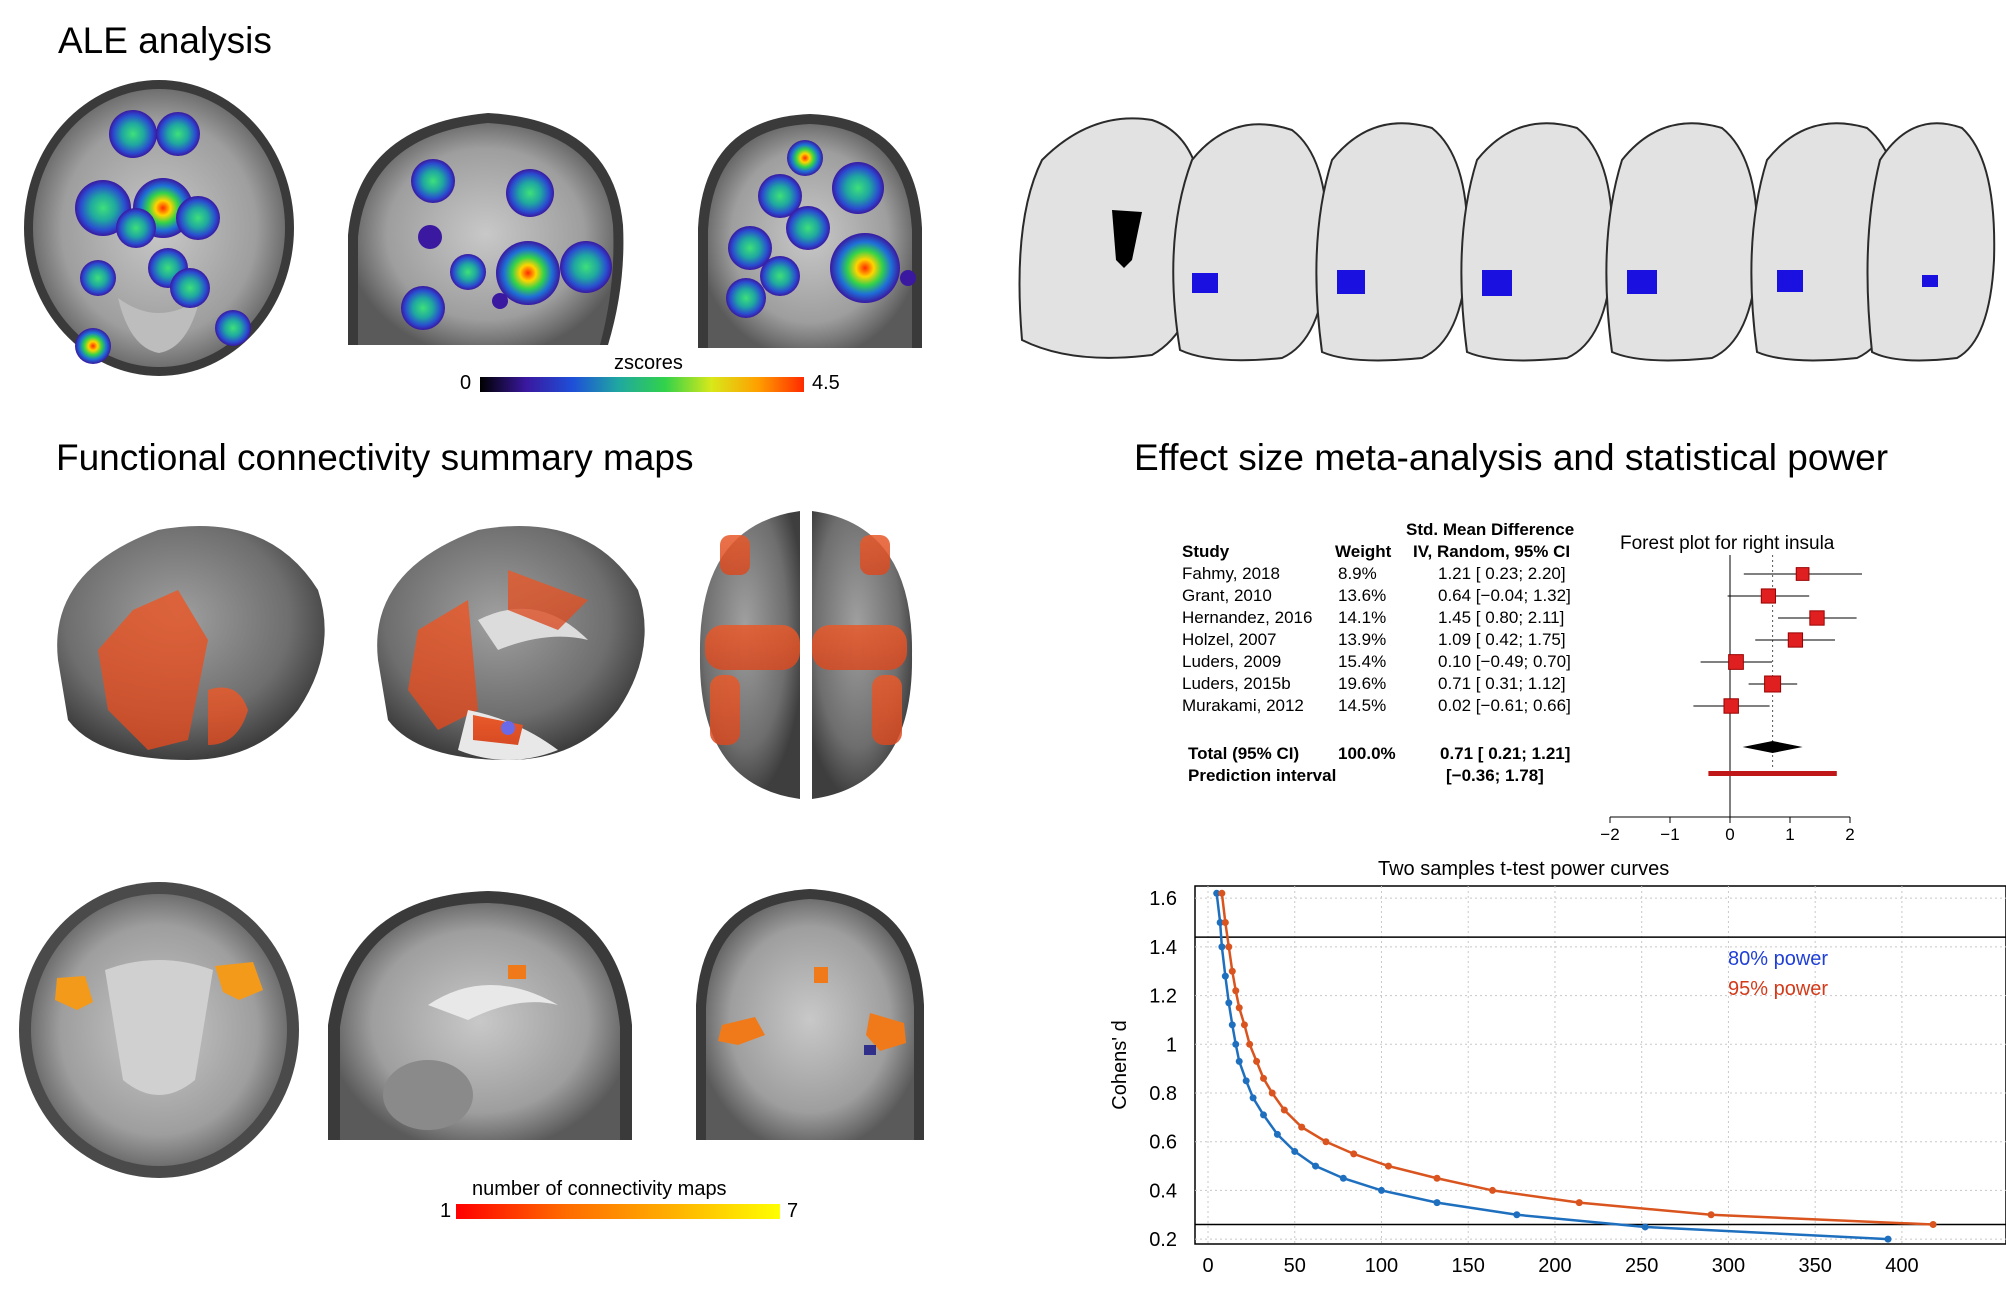 This screenshot has width=2006, height=1292. What do you see at coordinates (446, 1211) in the screenshot?
I see `fc-colorbar-min: 1` at bounding box center [446, 1211].